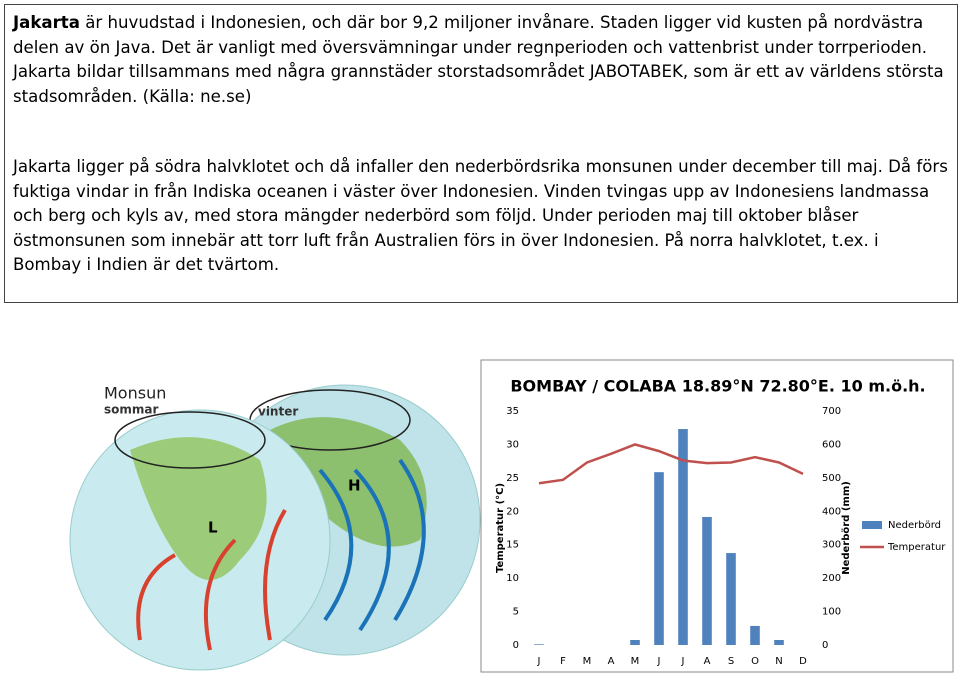 This screenshot has width=960, height=677. Describe the element at coordinates (512, 478) in the screenshot. I see `y-tick-label: 25` at that location.